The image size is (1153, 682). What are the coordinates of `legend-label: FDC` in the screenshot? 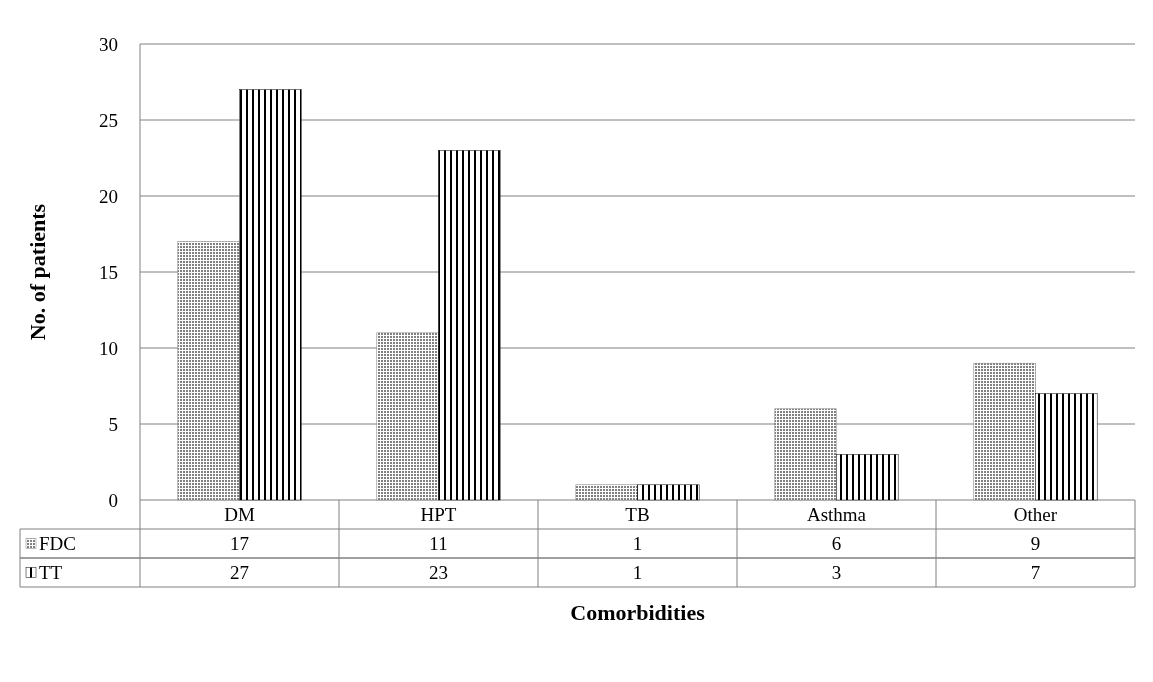 It's located at (57, 544).